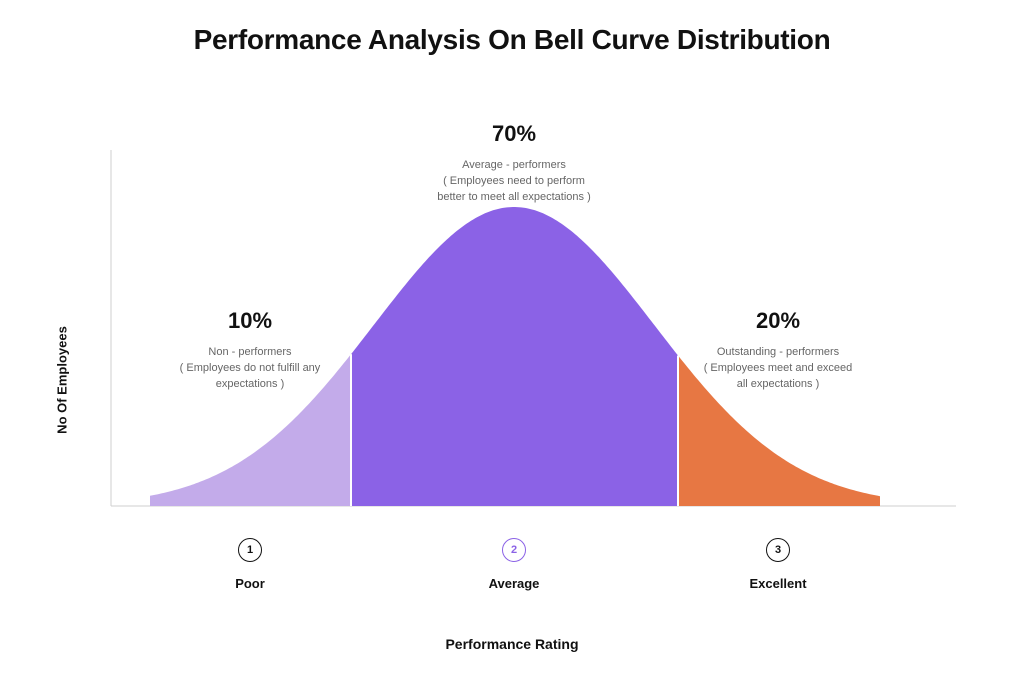  I want to click on description-line: ( Employees need to perform, so click(514, 181).